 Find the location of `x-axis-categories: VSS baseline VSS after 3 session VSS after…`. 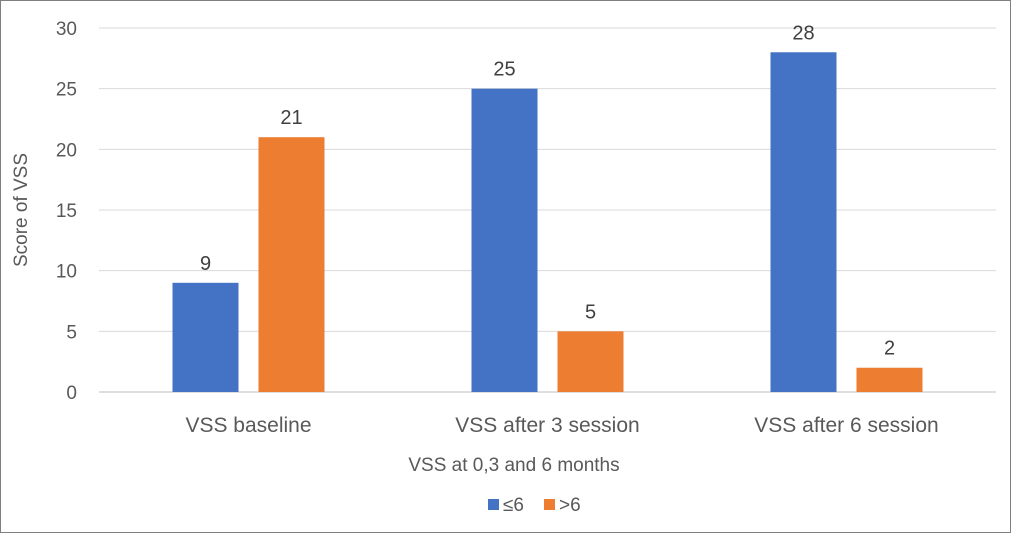

x-axis-categories: VSS baseline VSS after 3 session VSS after… is located at coordinates (561, 425).